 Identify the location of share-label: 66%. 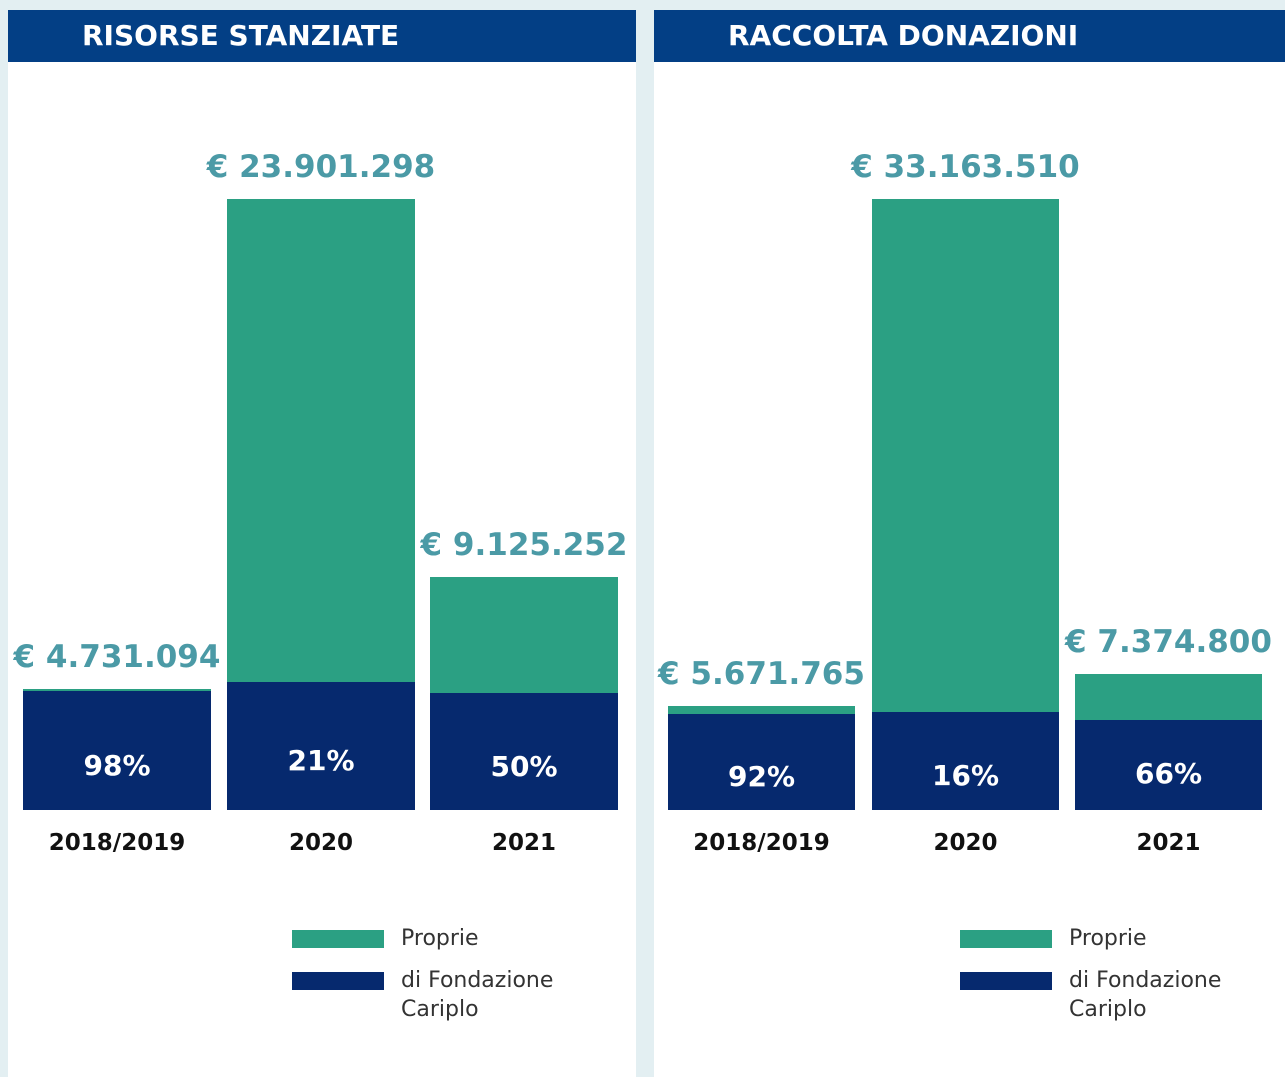
(1168, 773).